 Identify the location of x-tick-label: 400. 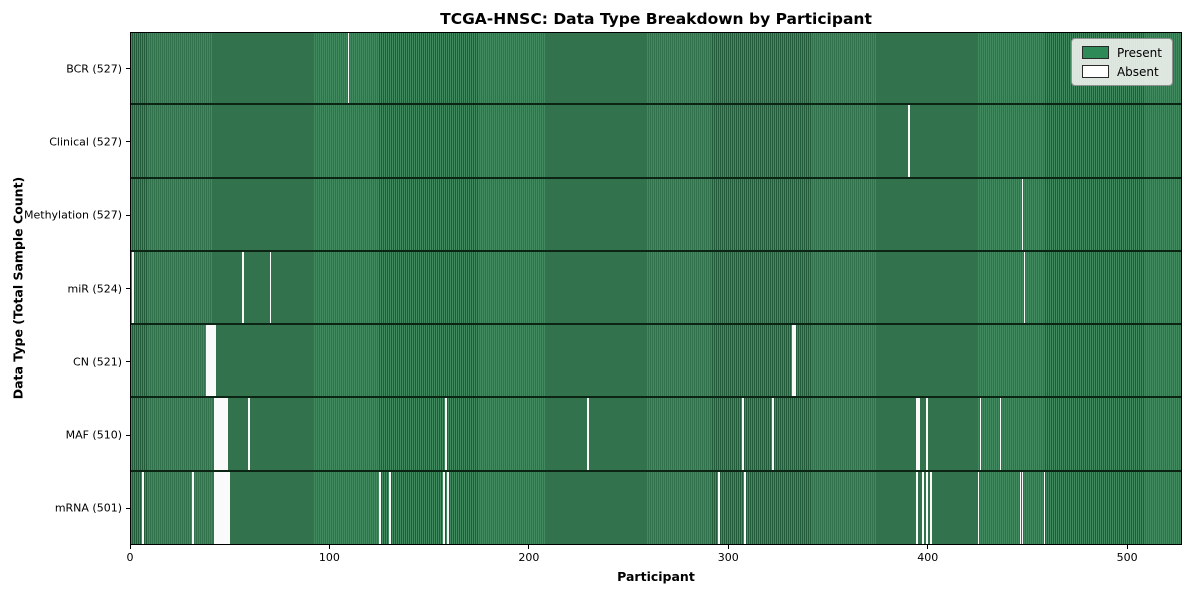
(928, 557).